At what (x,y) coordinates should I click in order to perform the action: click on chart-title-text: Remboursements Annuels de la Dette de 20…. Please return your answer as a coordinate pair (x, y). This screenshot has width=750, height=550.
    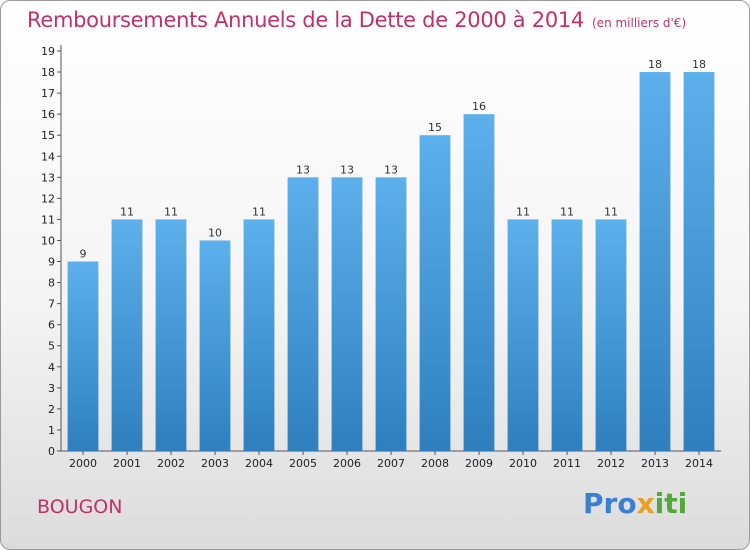
    Looking at the image, I should click on (305, 20).